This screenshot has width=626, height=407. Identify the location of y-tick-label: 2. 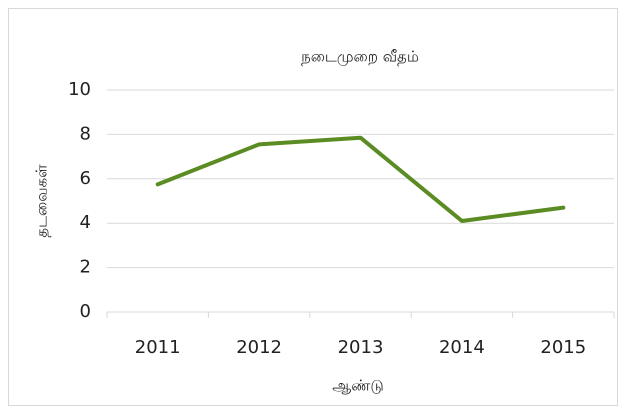
(85, 267).